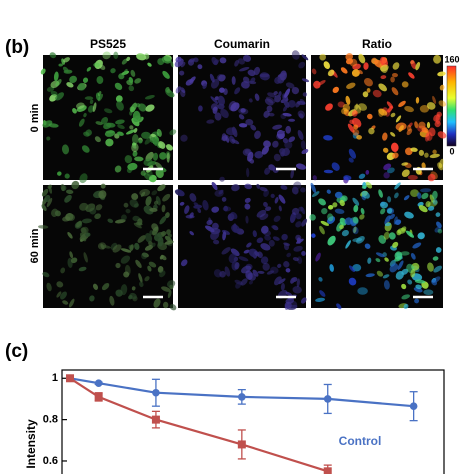  I want to click on data-point, so click(70, 378).